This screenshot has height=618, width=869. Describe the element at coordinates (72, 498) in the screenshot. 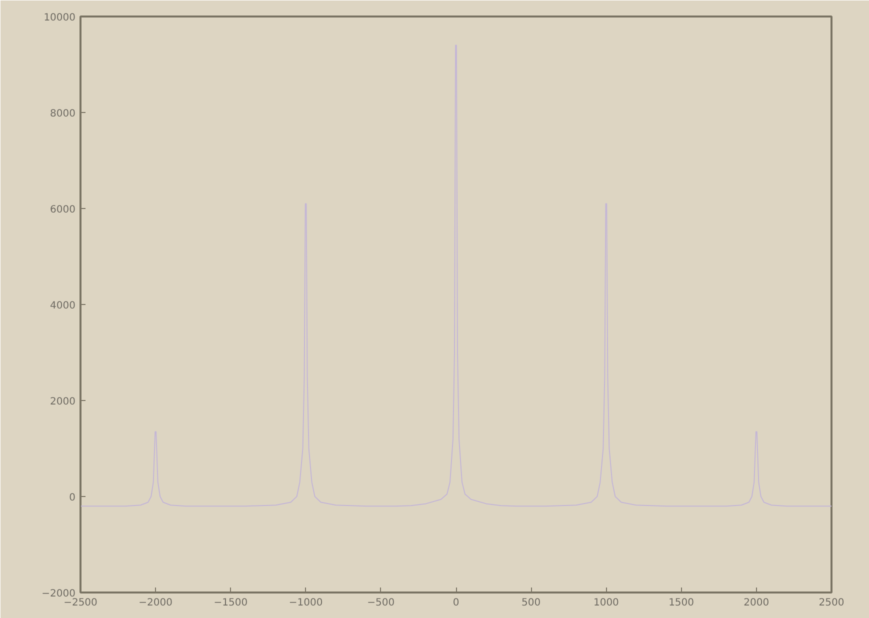

I see `y-tick-label: 0` at that location.